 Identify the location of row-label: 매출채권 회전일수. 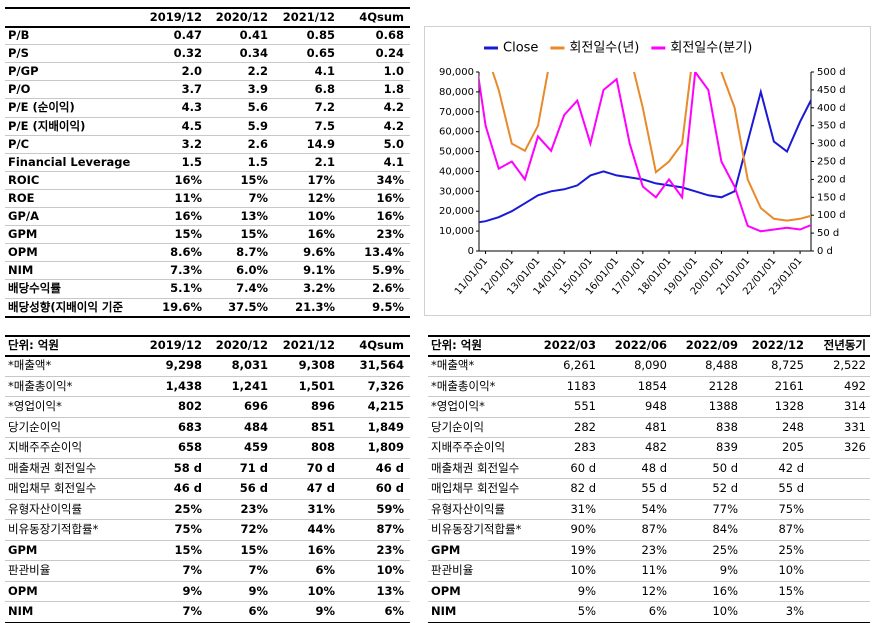
(52, 467).